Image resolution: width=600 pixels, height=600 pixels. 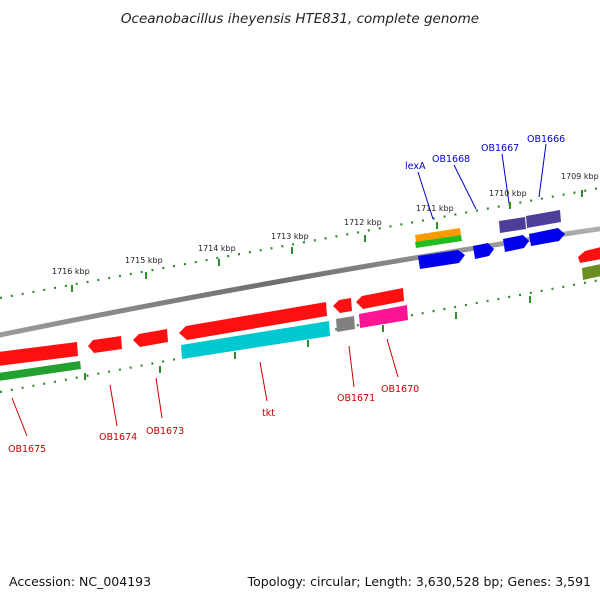 What do you see at coordinates (144, 260) in the screenshot?
I see `ruler-label: 1715 kbp` at bounding box center [144, 260].